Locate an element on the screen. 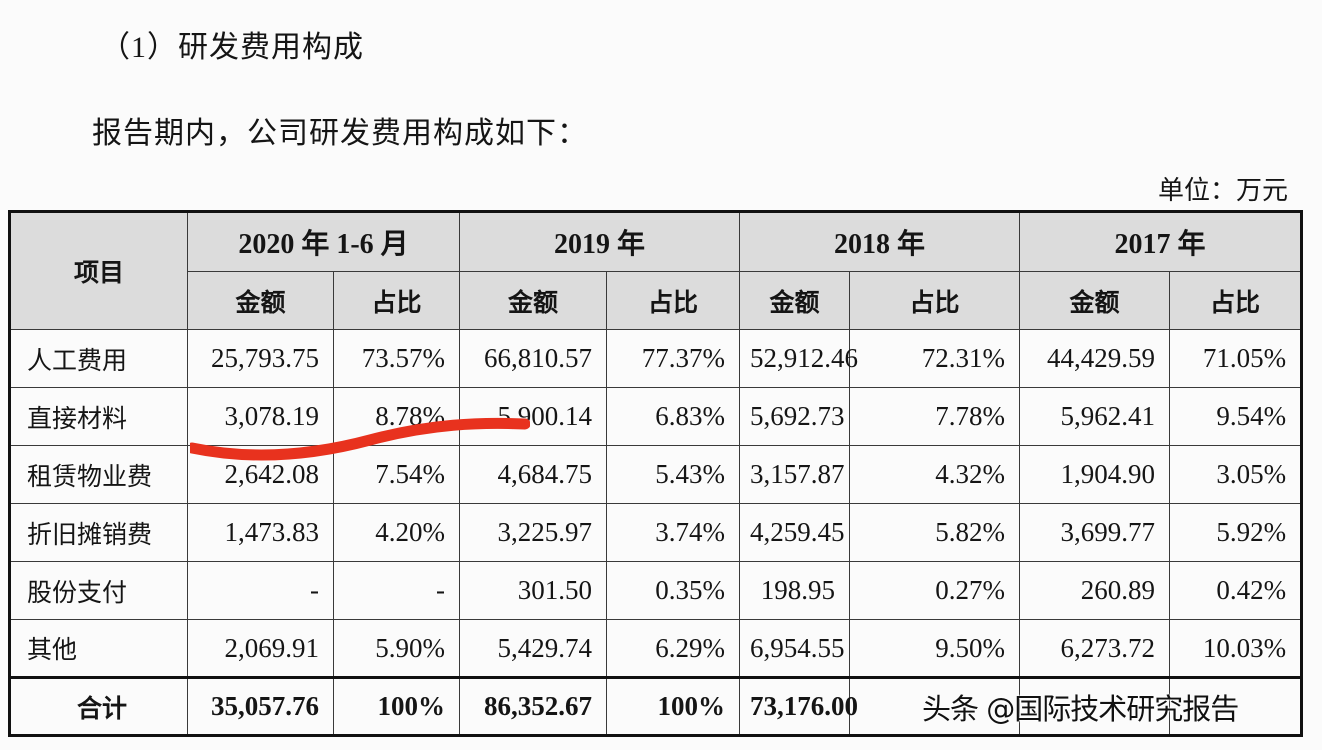 This screenshot has height=750, width=1322. cell: 4,259.45 is located at coordinates (795, 532).